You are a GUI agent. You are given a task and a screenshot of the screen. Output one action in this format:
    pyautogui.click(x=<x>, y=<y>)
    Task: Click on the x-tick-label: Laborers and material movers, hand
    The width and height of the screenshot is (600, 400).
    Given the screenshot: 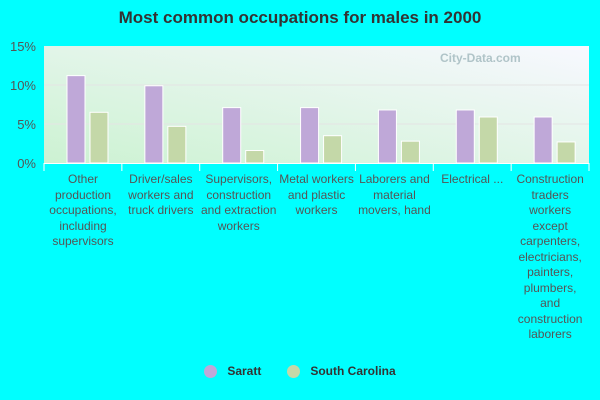 What is the action you would take?
    pyautogui.click(x=394, y=194)
    